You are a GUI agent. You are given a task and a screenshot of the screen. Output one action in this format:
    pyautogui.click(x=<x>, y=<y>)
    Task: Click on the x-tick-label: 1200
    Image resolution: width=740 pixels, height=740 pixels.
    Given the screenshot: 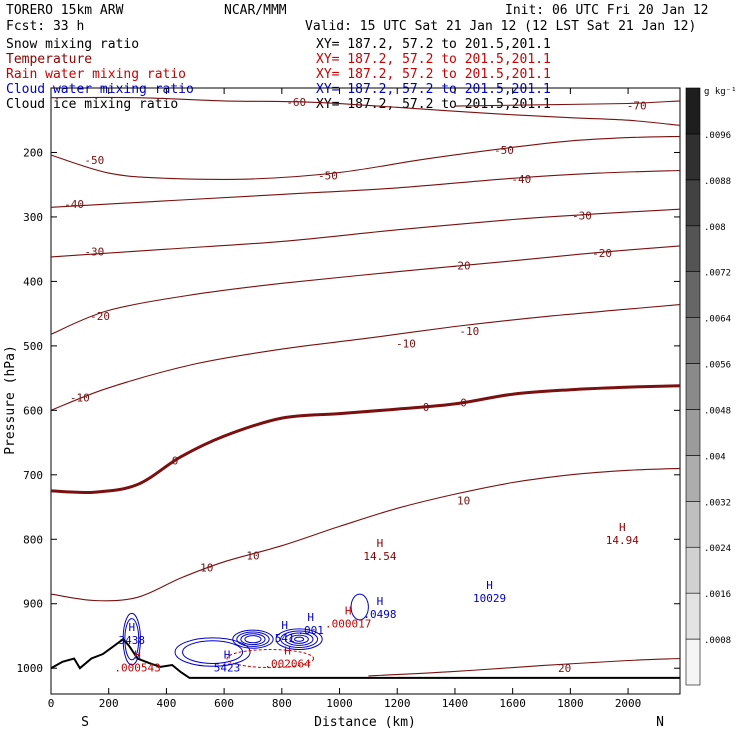 What is the action you would take?
    pyautogui.click(x=397, y=703)
    